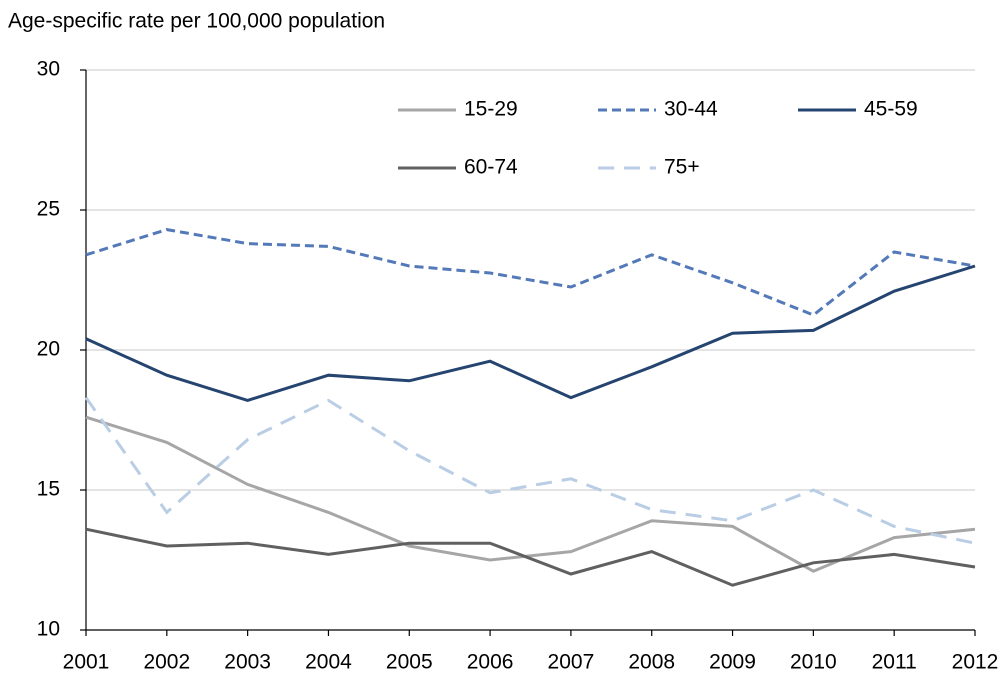 Image resolution: width=1005 pixels, height=679 pixels. What do you see at coordinates (891, 109) in the screenshot?
I see `legend-label: 45-59` at bounding box center [891, 109].